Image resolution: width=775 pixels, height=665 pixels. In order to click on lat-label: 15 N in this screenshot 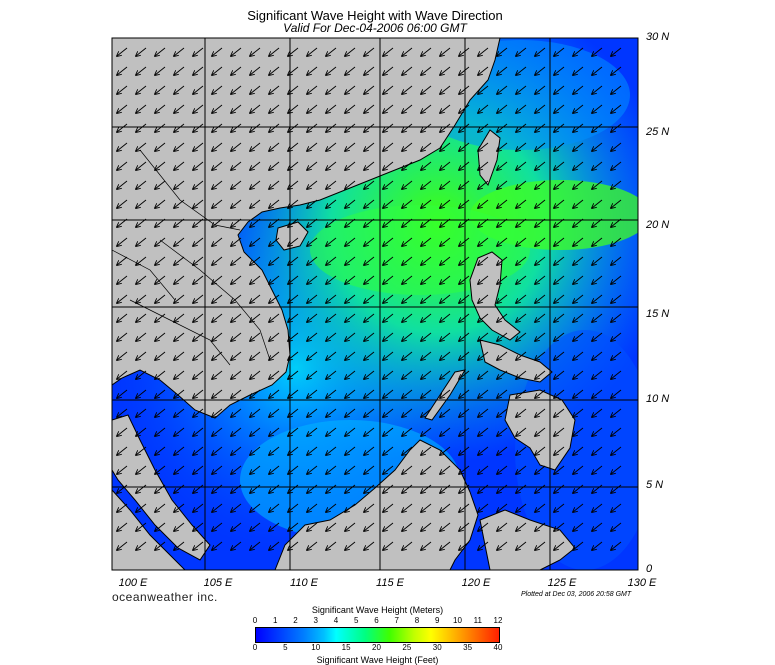, I will do `click(658, 314)`.